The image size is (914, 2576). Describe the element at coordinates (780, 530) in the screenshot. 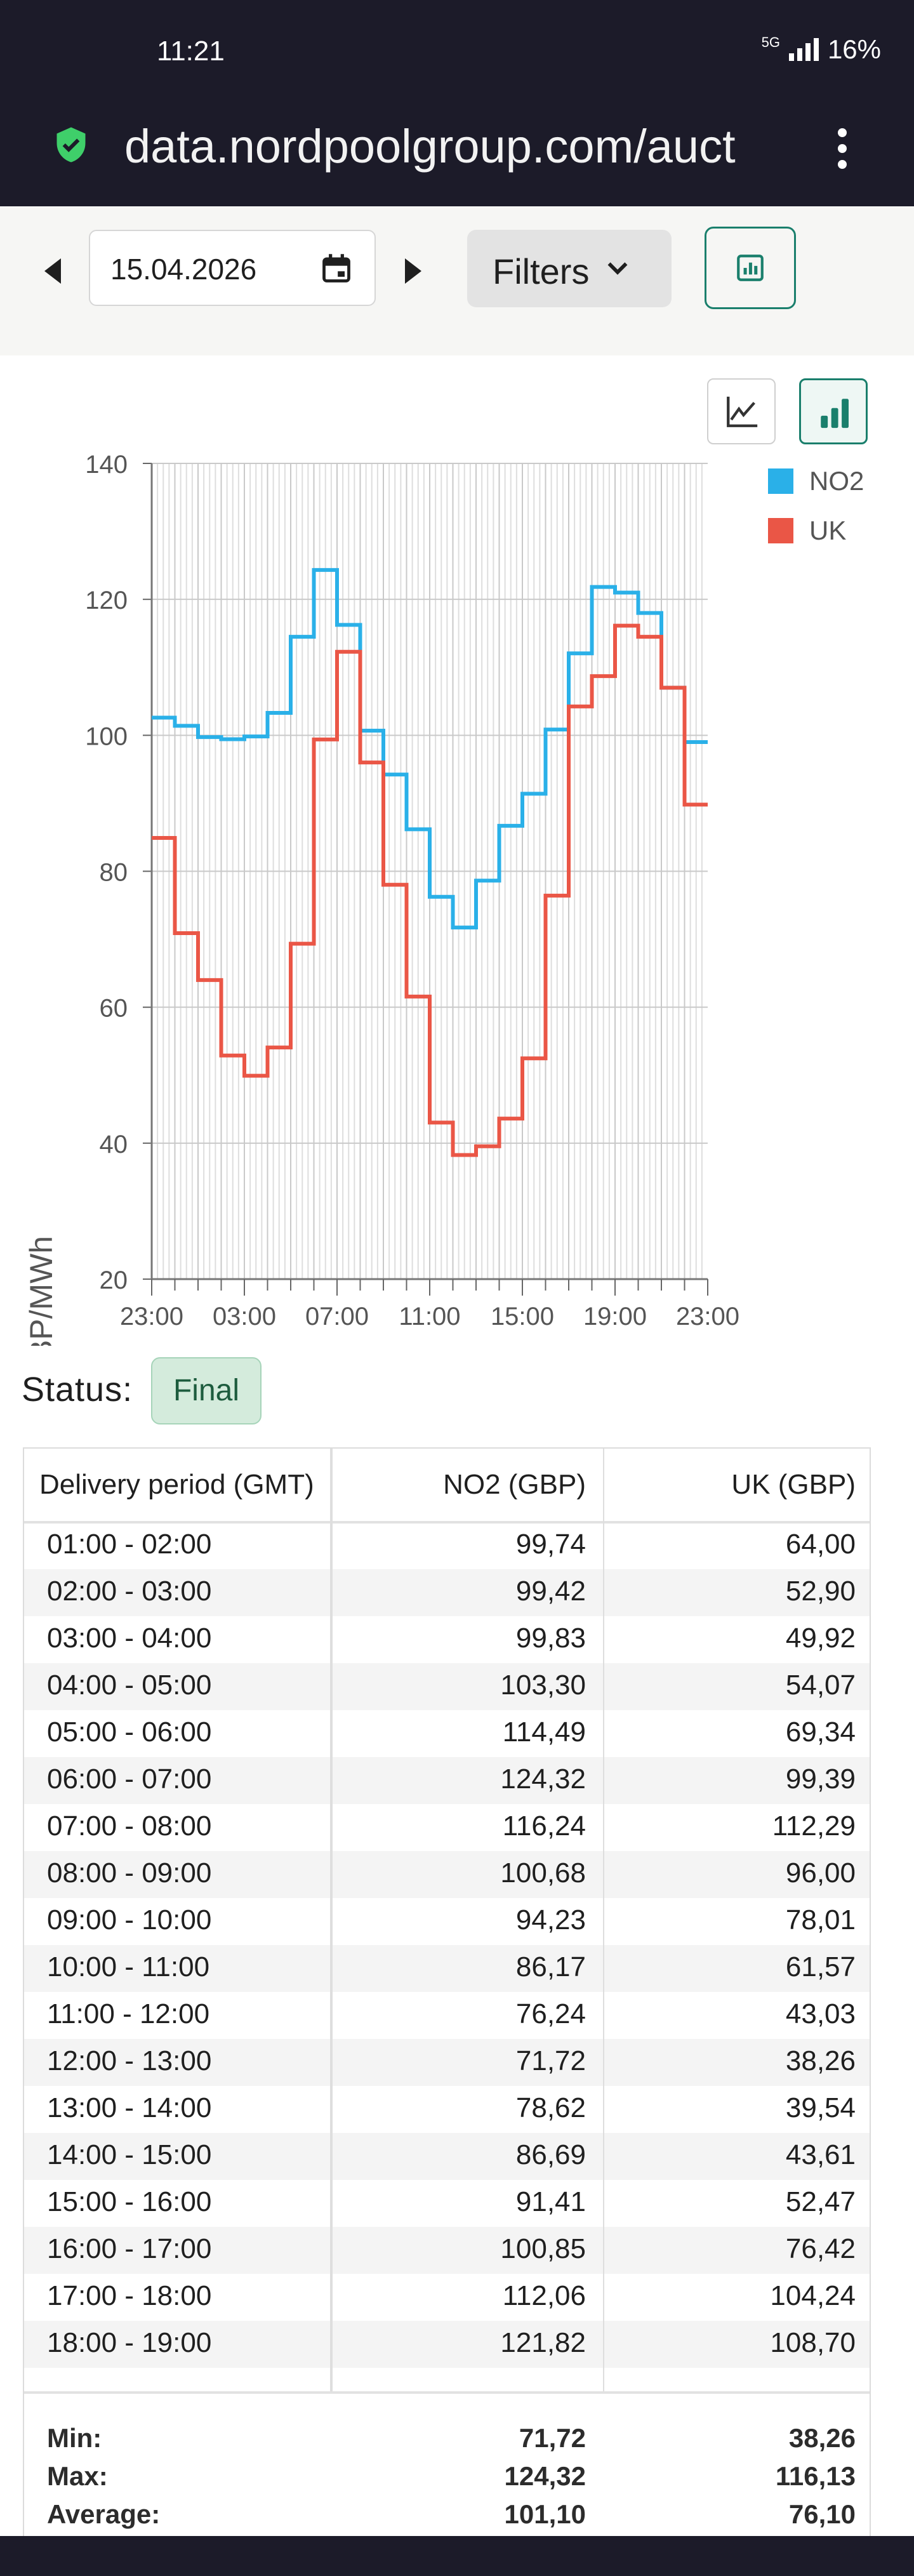

I see `legend-swatch-uk` at that location.